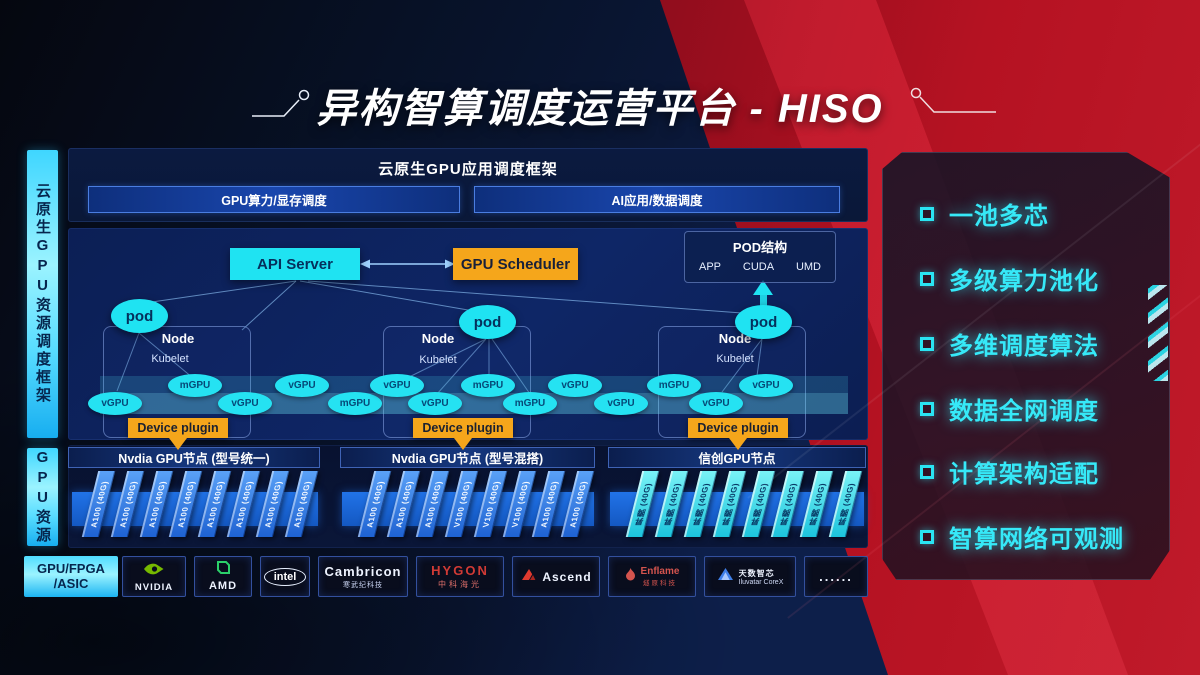  I want to click on pod-3-label: pod, so click(763, 322).